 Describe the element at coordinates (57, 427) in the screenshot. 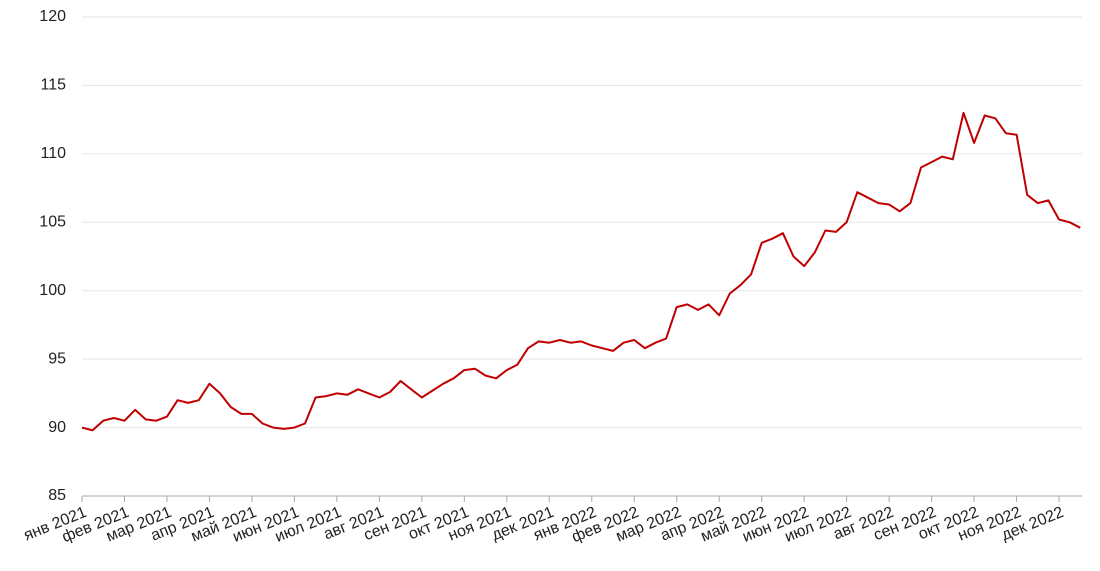

I see `y-tick-label: 90` at that location.